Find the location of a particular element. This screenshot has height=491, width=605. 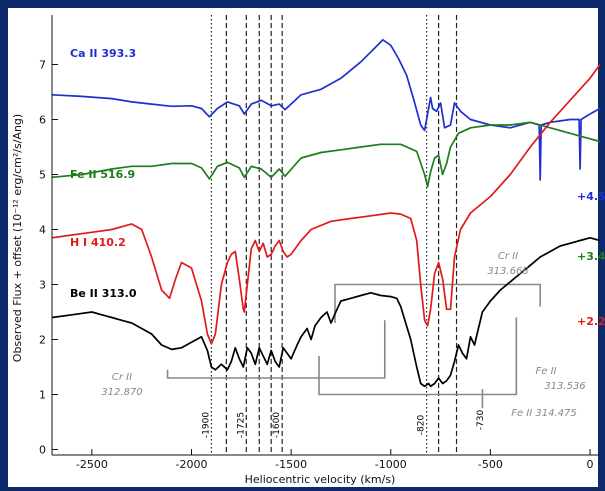

offset-label-h: +2.2 is located at coordinates (591, 321).